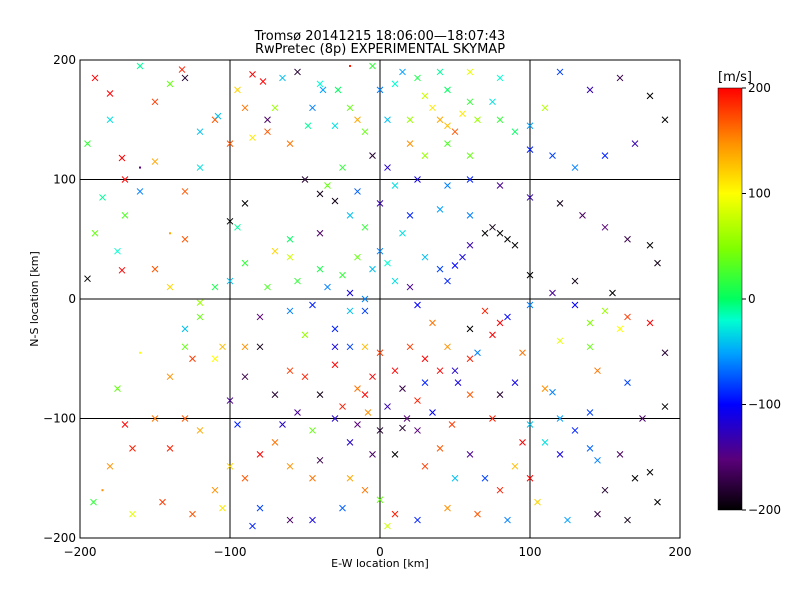 This screenshot has height=604, width=800. I want to click on chart-title: Tromsø 20141215 18:06:00—18:07:43, so click(380, 36).